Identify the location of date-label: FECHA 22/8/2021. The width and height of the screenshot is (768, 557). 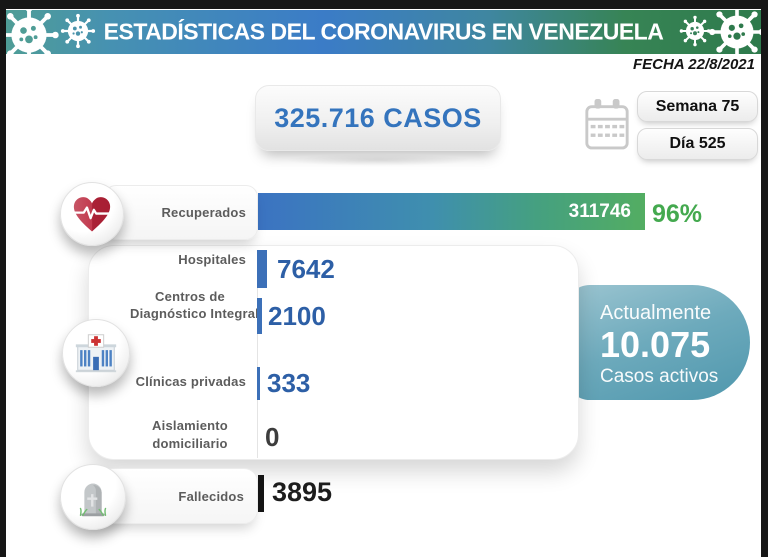
(693, 64).